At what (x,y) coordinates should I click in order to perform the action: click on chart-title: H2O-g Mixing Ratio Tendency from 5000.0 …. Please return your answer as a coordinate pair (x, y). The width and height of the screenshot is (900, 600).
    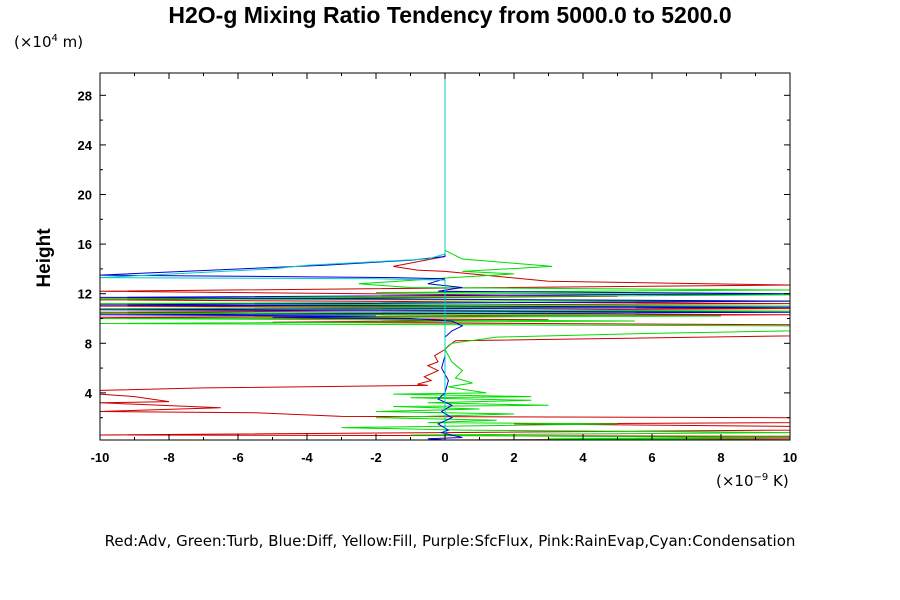
    Looking at the image, I should click on (450, 15).